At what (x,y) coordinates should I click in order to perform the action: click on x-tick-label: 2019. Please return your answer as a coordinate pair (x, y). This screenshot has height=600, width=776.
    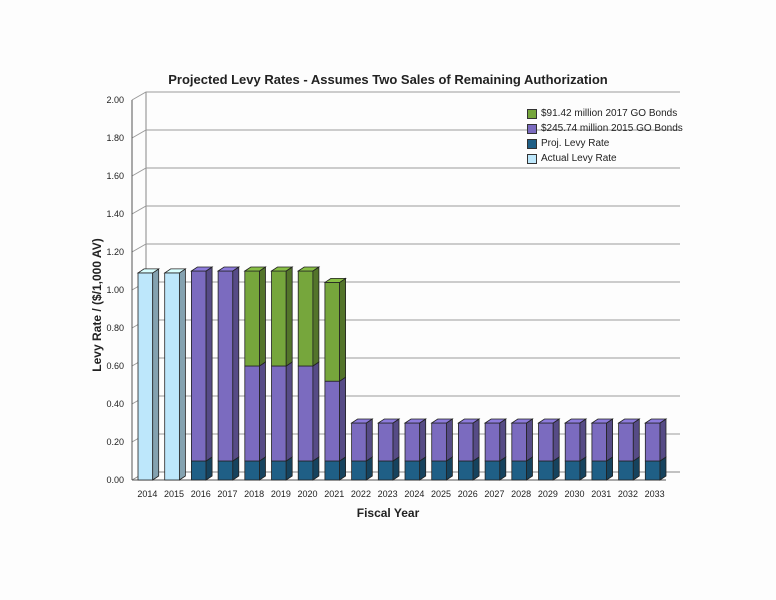
    Looking at the image, I should click on (281, 494).